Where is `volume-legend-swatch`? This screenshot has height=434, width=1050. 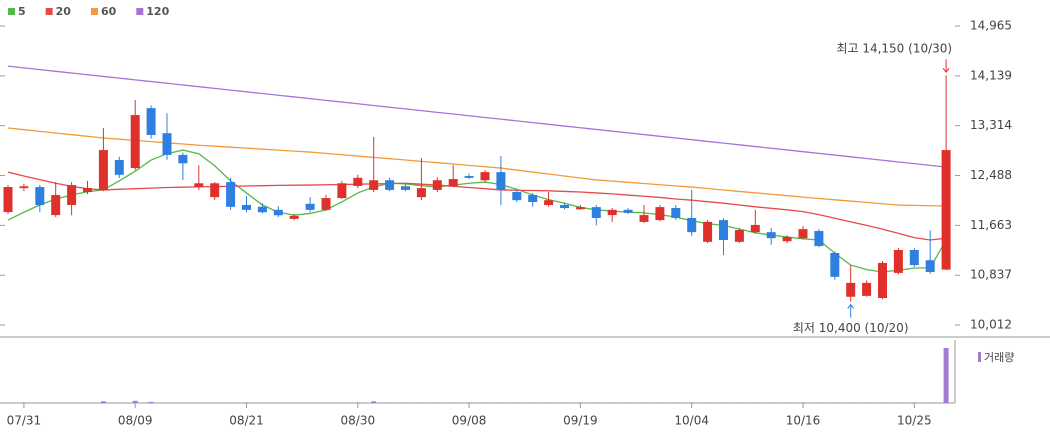
volume-legend-swatch is located at coordinates (979, 357).